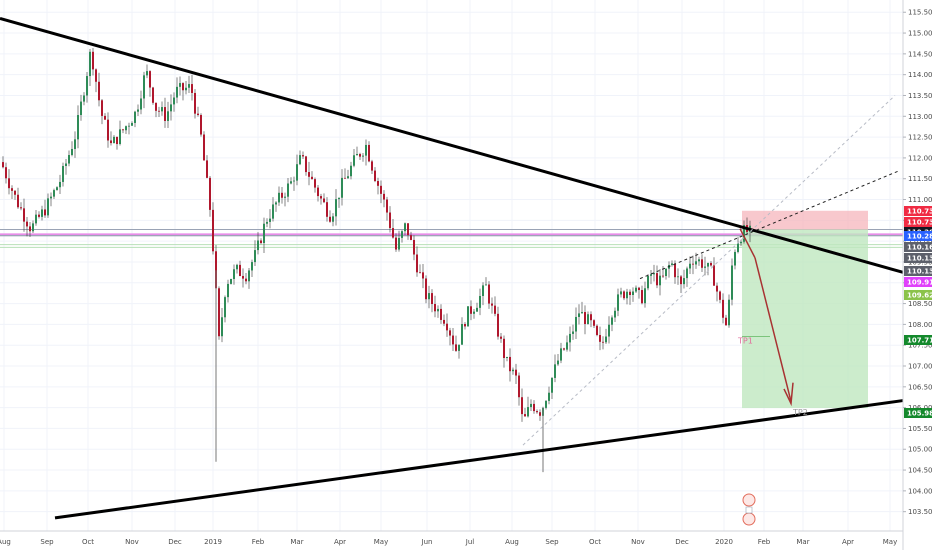  I want to click on price-tick-label: 104.000, so click(920, 491).